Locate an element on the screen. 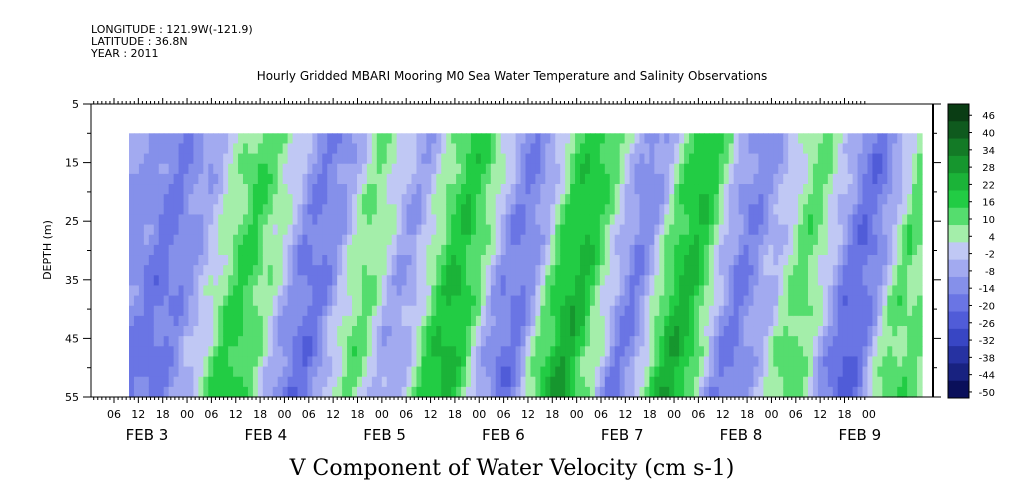 The height and width of the screenshot is (504, 1009). x-day-label: FEB 3 is located at coordinates (147, 435).